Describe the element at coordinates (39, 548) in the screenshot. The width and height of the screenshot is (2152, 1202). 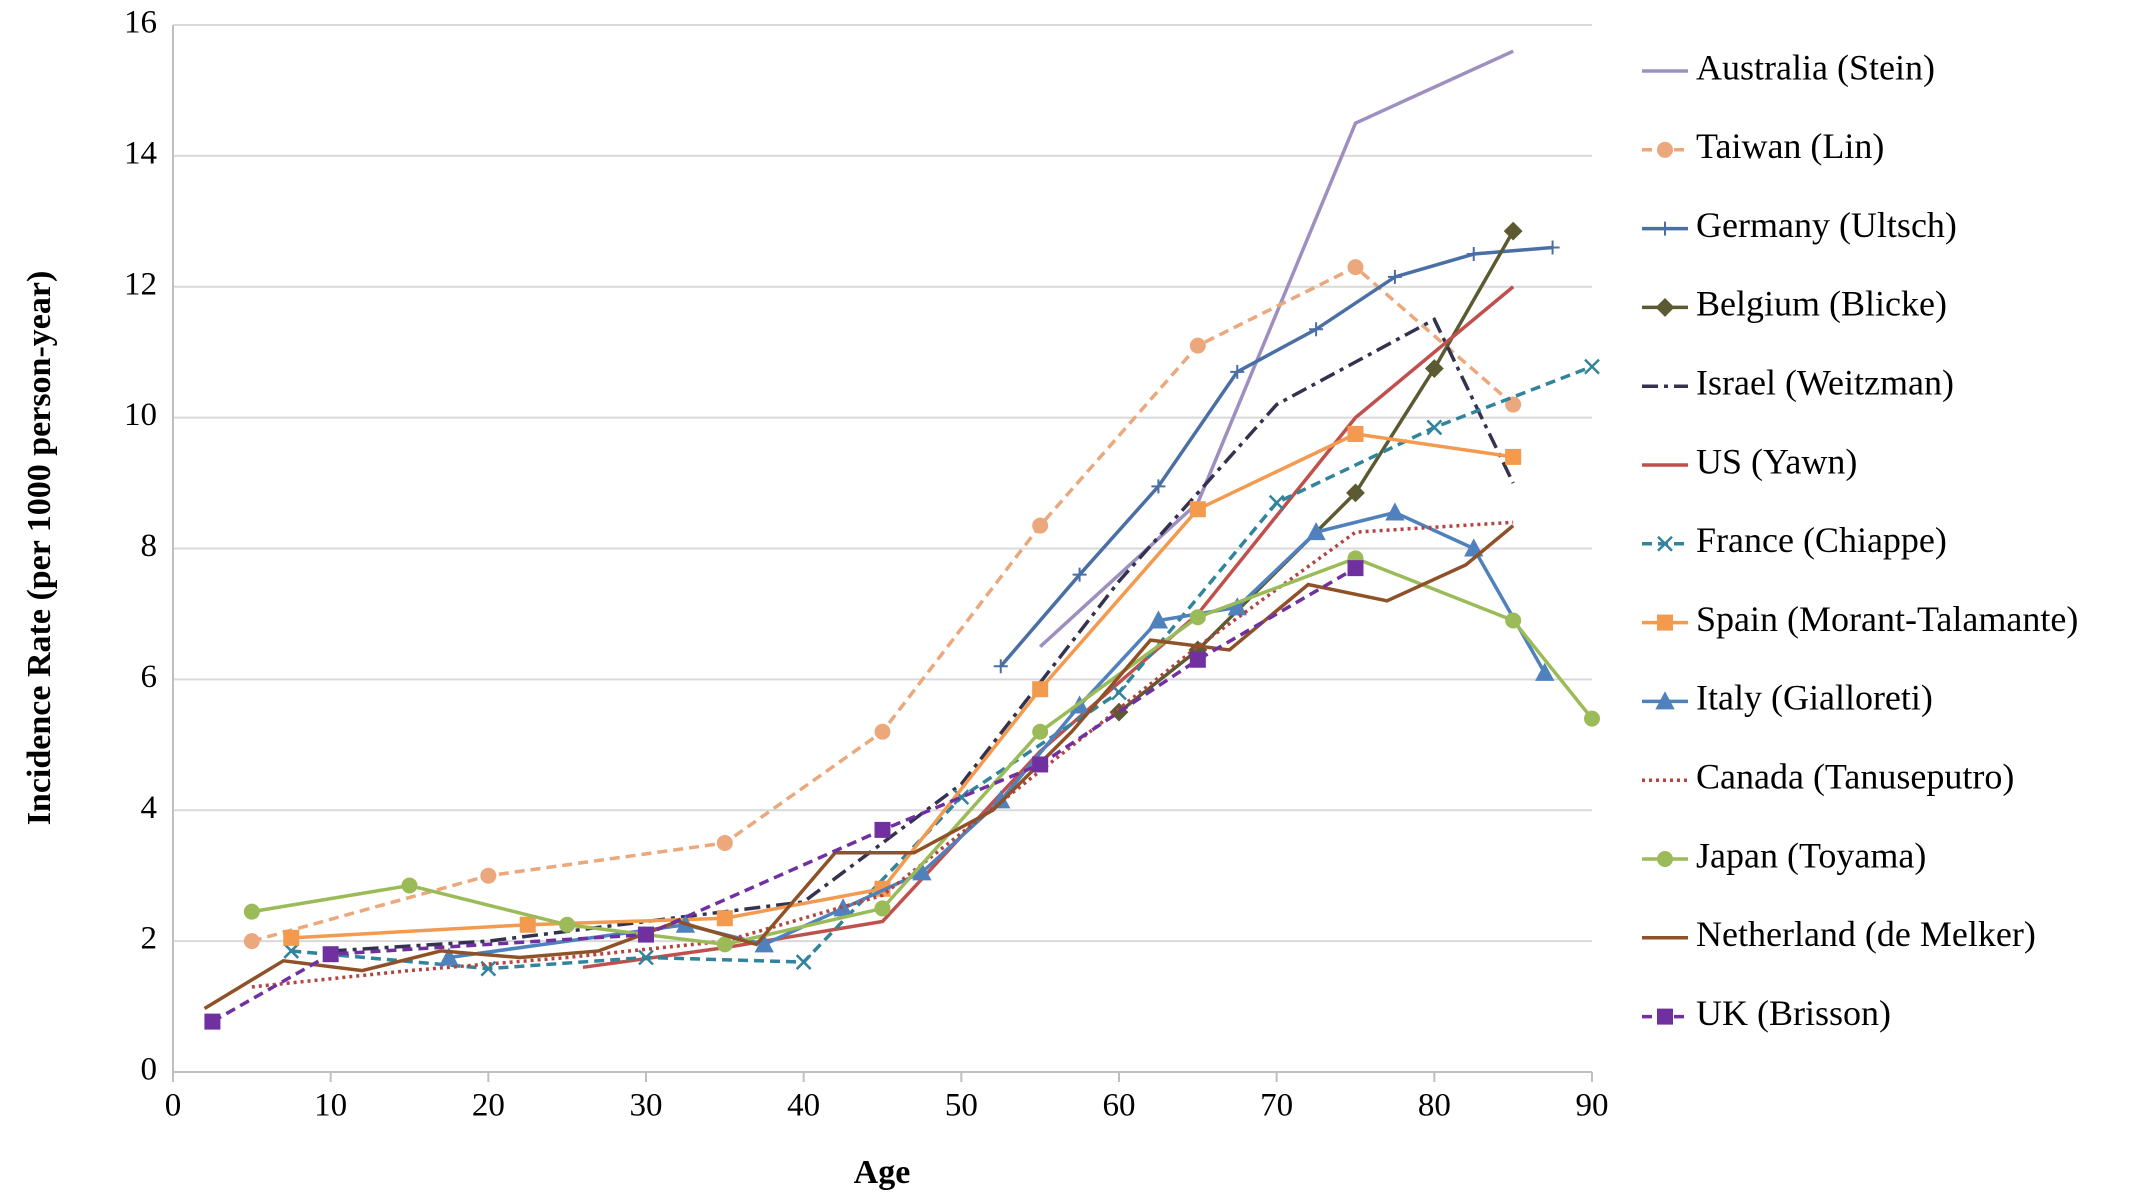
I see `y-axis-title: Incidence Rate (per 1000 person-year)` at that location.